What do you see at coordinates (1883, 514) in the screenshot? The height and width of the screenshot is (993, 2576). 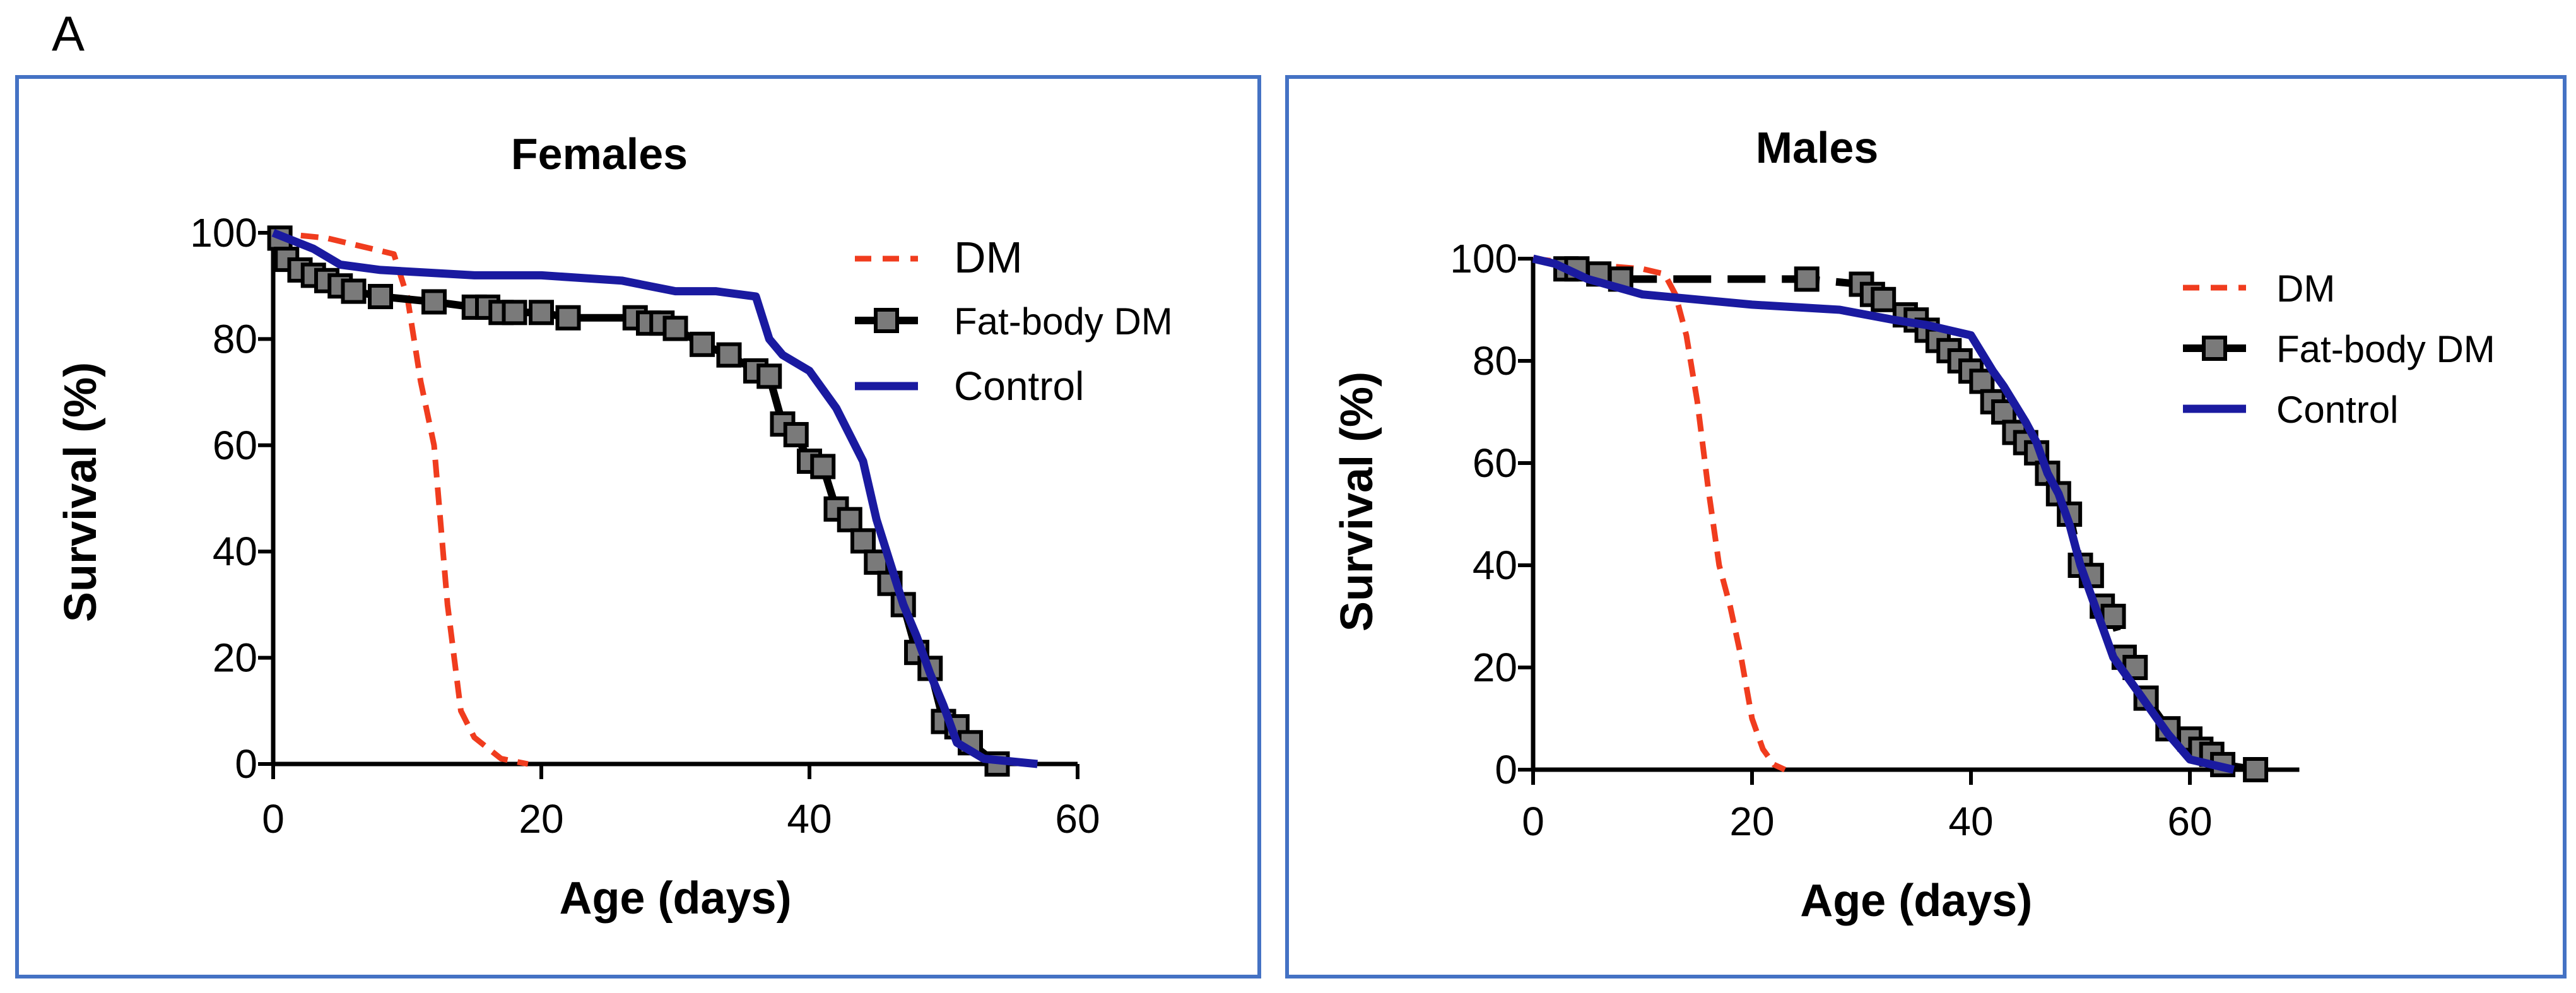 I see `series-line-control` at bounding box center [1883, 514].